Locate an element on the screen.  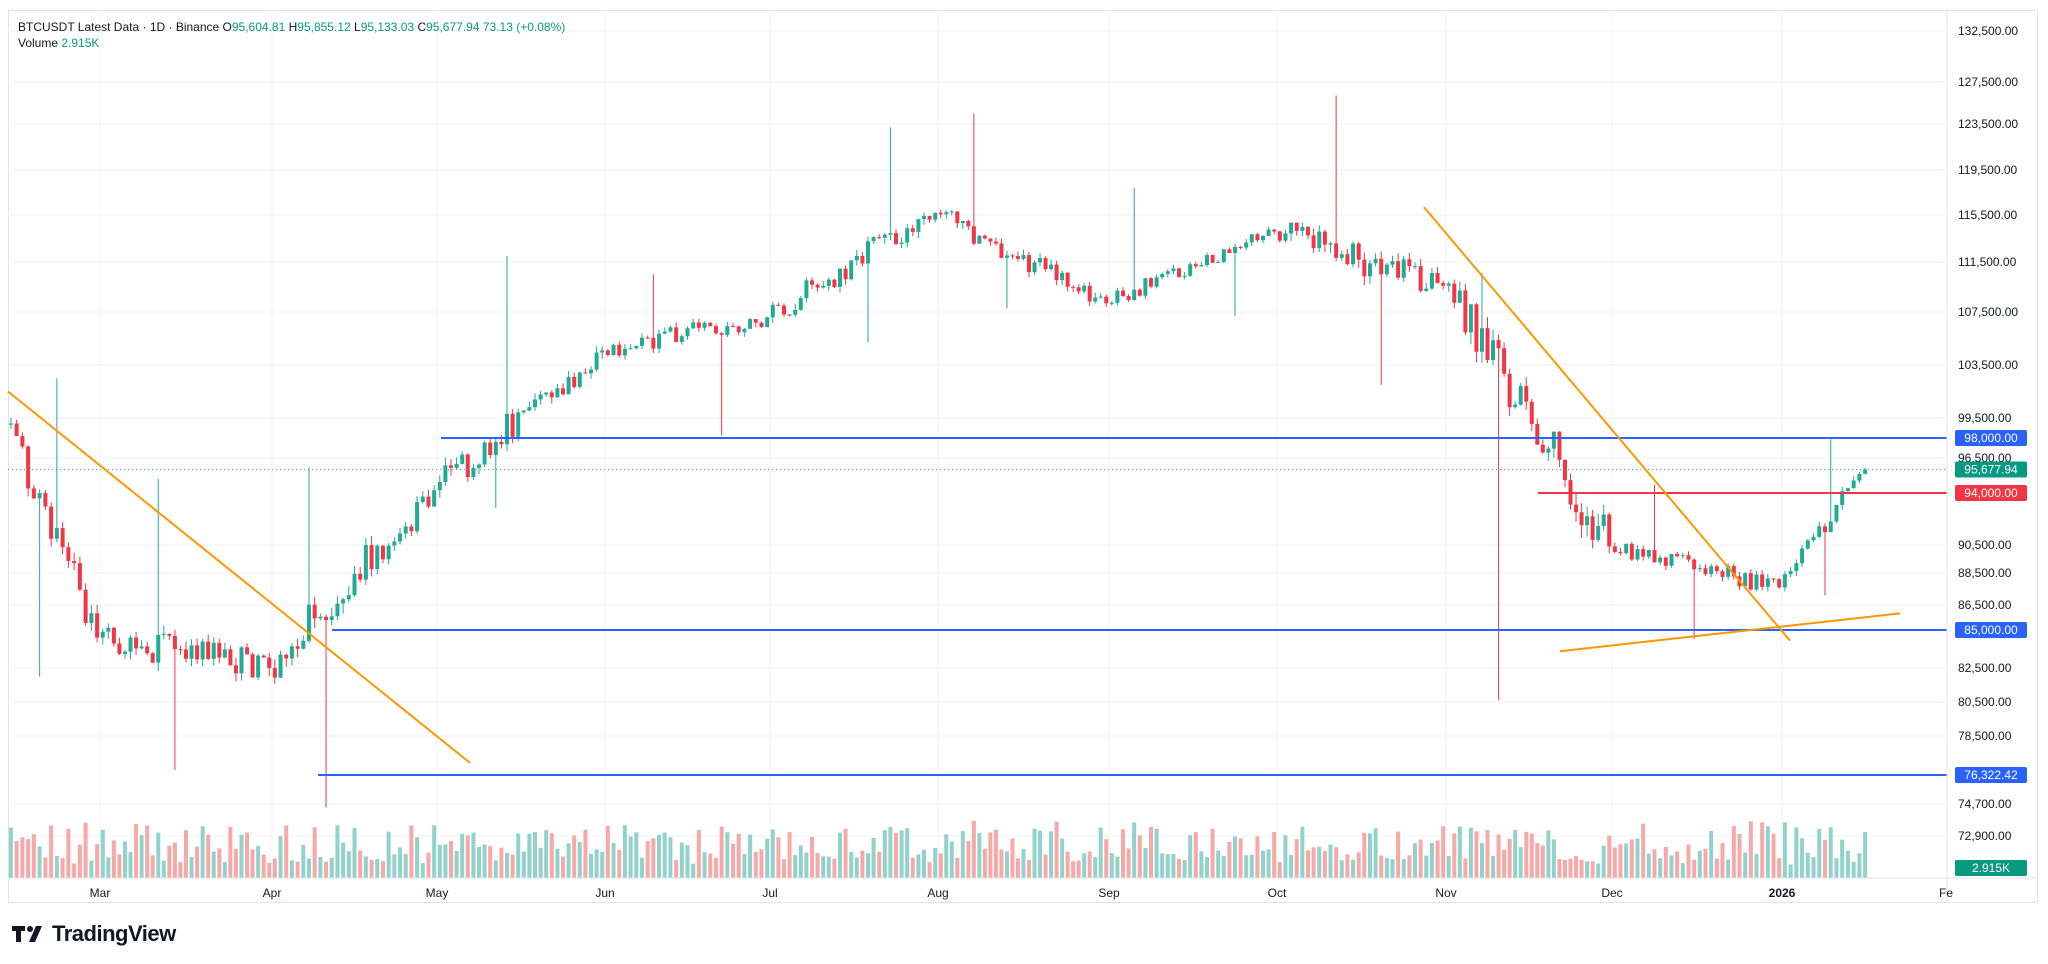
price-tick-label: 132,500.00 is located at coordinates (1988, 31).